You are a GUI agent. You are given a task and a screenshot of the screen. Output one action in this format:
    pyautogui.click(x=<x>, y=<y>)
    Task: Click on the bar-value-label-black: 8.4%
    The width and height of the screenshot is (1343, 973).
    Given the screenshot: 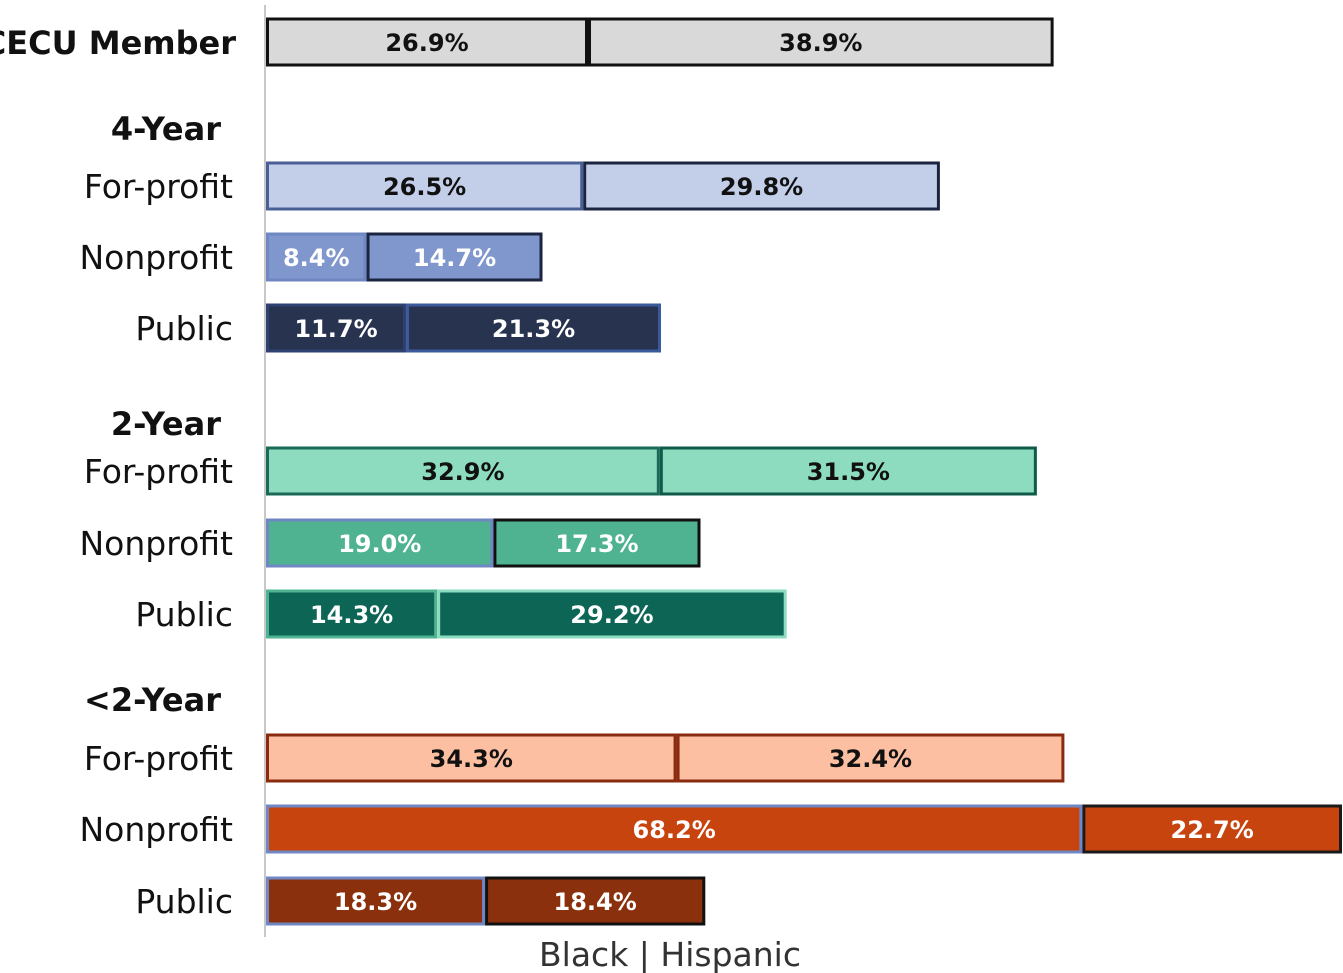 What is the action you would take?
    pyautogui.click(x=316, y=258)
    